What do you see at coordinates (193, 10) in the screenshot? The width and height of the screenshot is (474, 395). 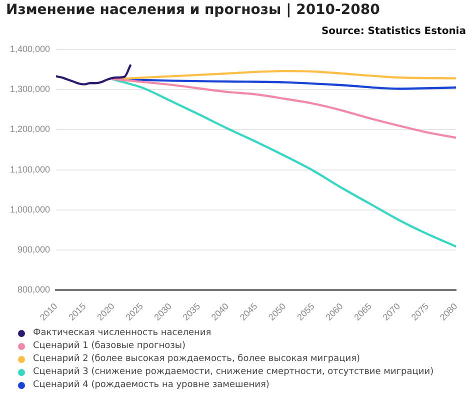 I see `chart-title: Изменение населения и прогнозы | 2010-2080` at bounding box center [193, 10].